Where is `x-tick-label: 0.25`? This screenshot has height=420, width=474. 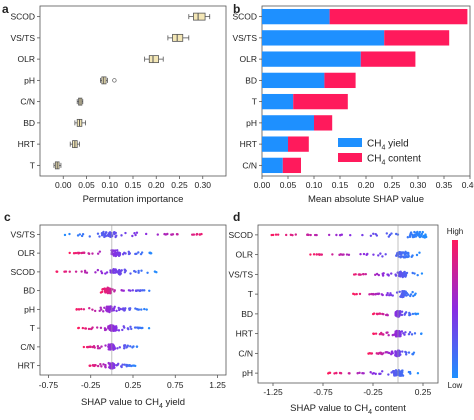
x-tick-label: 0.25 is located at coordinates (179, 185).